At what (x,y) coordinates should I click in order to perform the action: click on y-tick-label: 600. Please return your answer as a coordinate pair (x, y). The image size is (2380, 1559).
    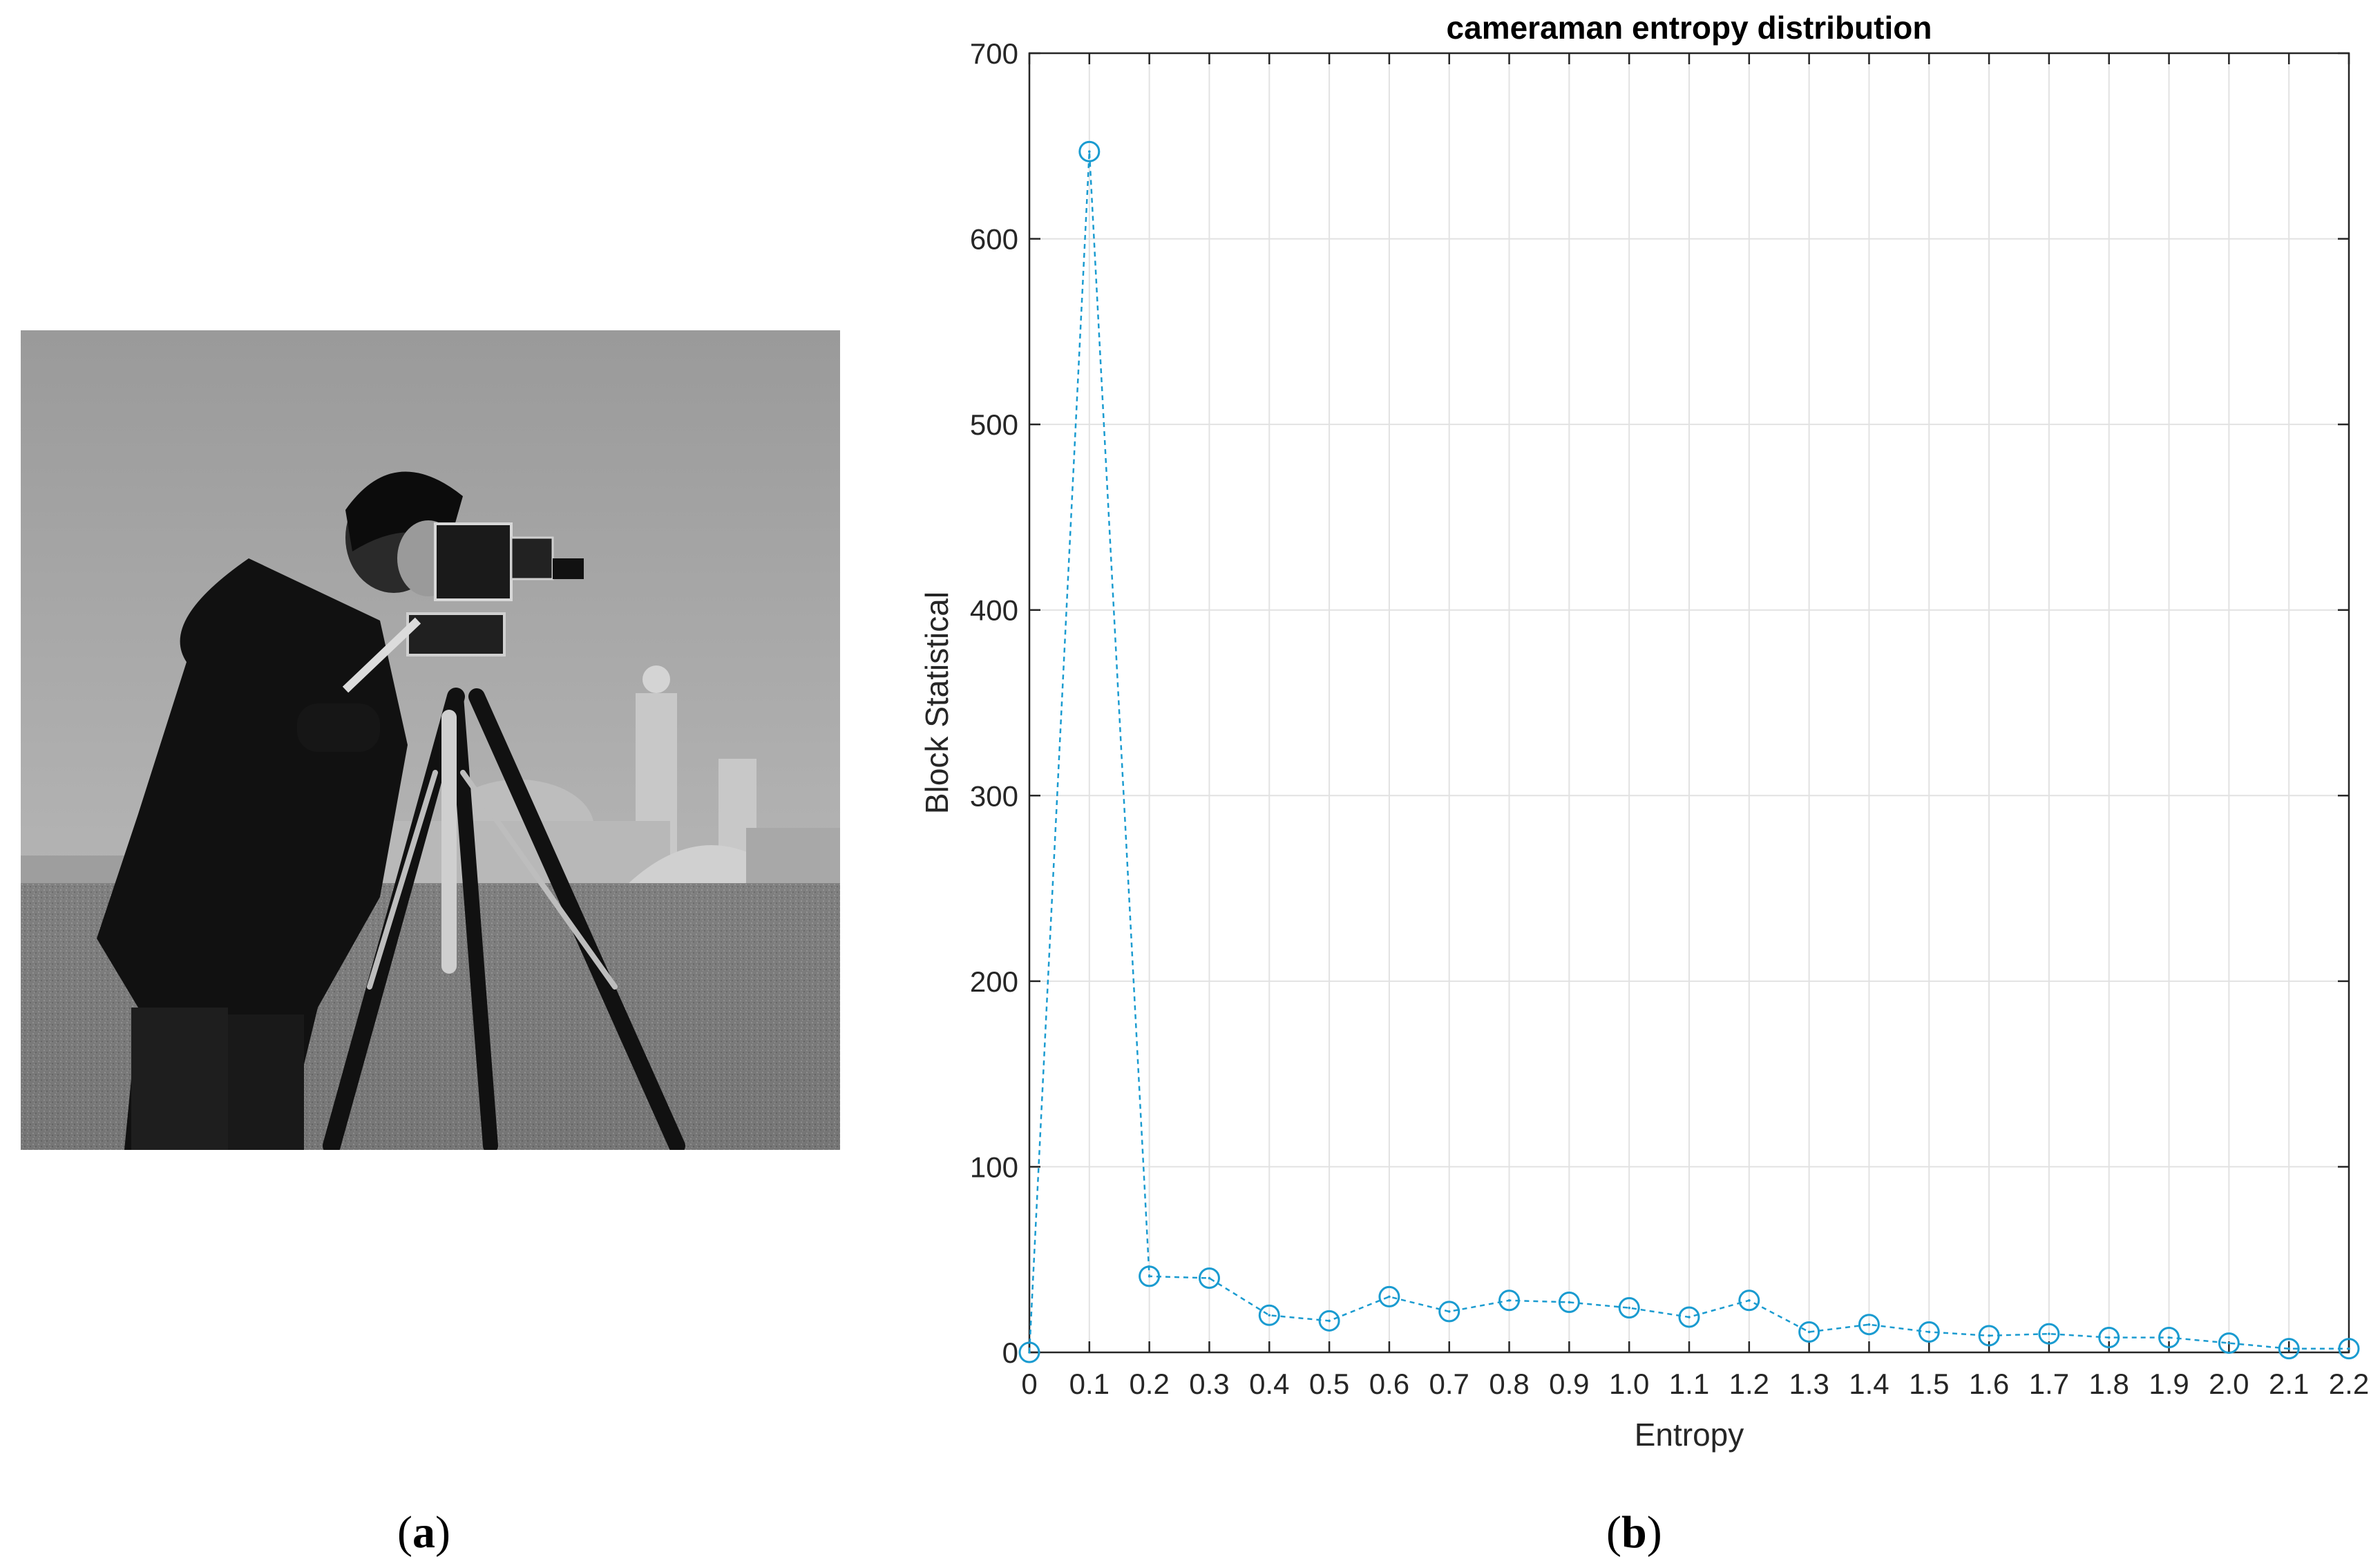
    Looking at the image, I should click on (994, 239).